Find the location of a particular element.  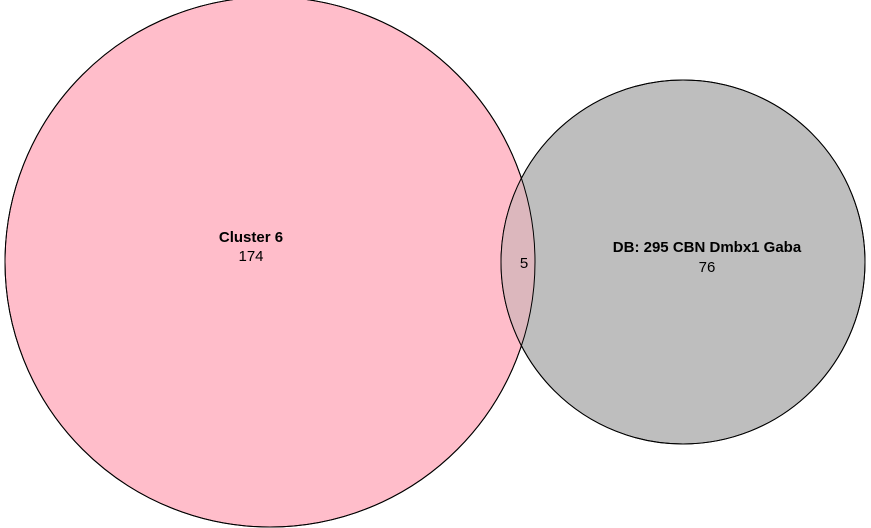

set-count-db: 76 is located at coordinates (707, 267).